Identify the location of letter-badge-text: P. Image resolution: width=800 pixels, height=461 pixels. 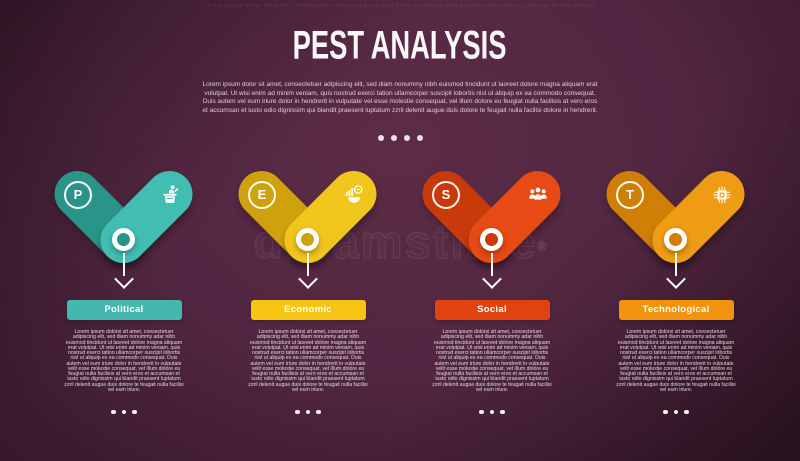
(78, 194).